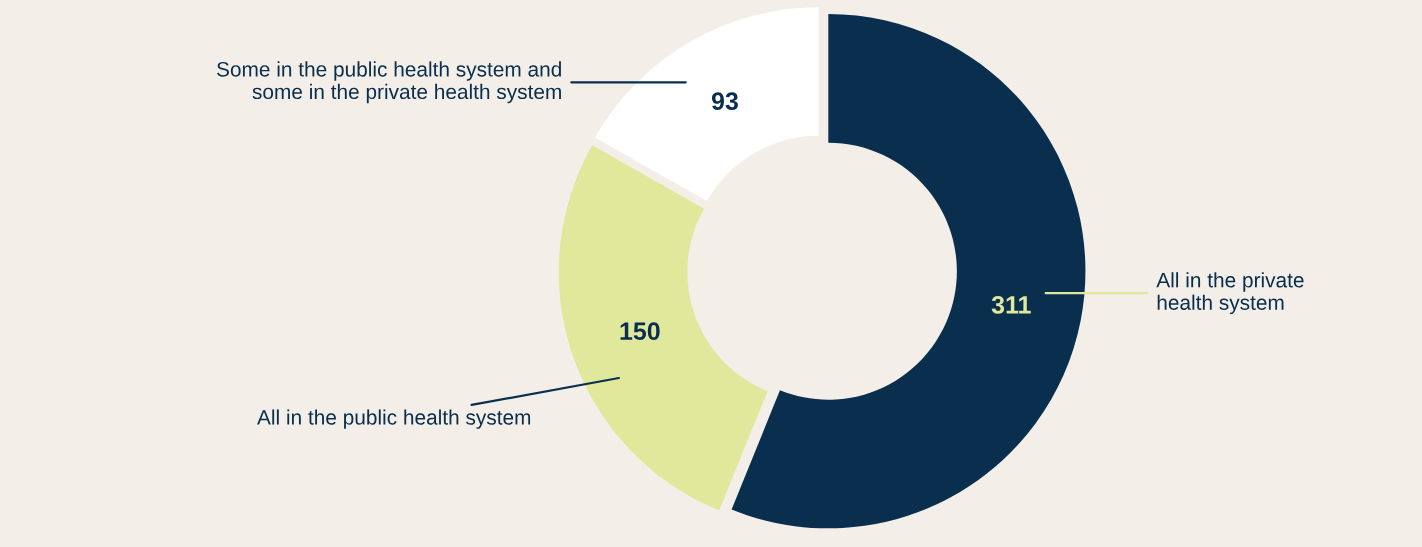 The width and height of the screenshot is (1422, 547). I want to click on data-label: 93, so click(724, 101).